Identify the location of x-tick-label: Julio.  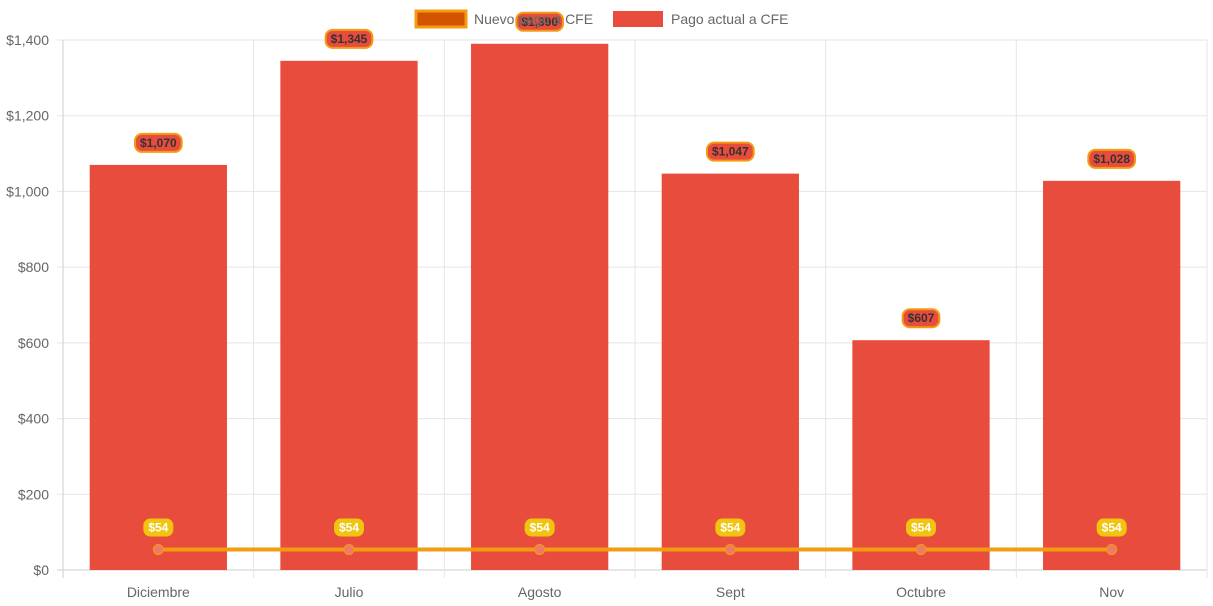
(349, 592).